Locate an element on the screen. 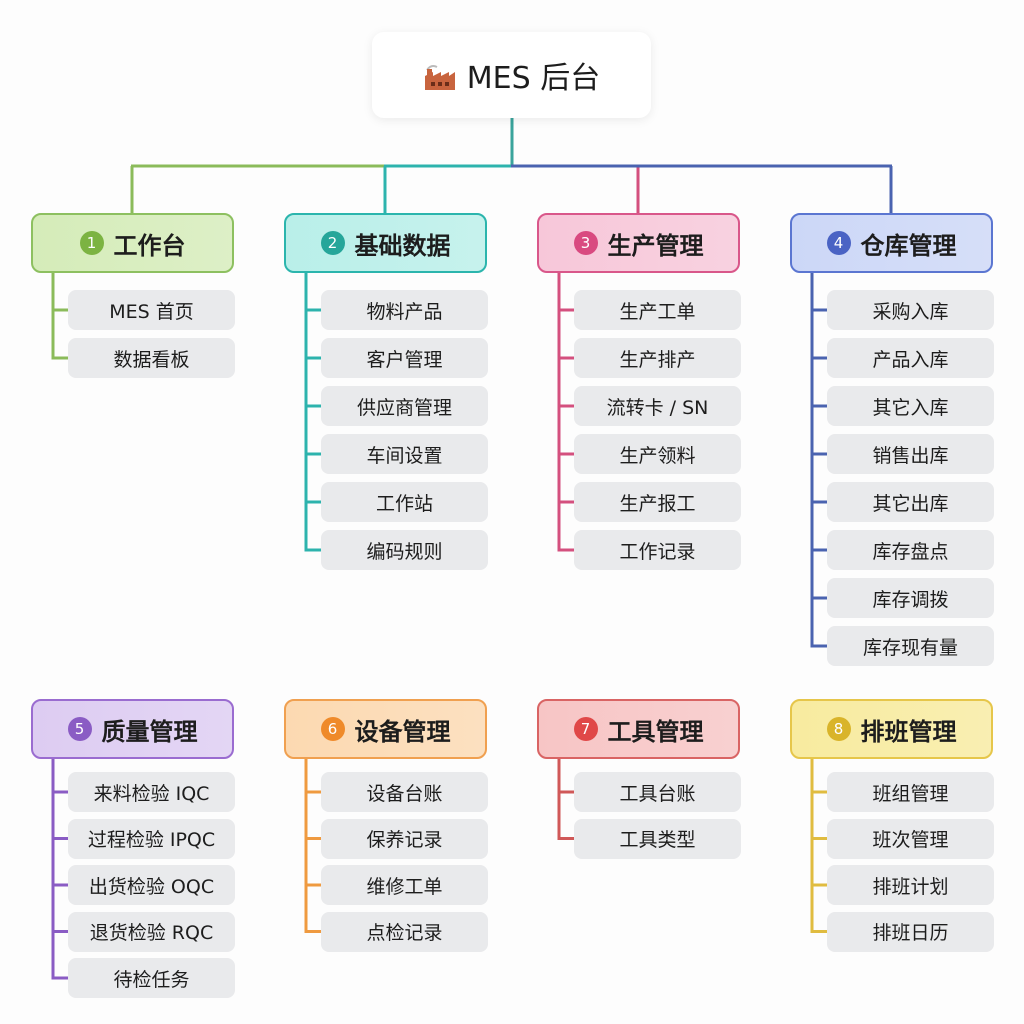  menu-item: 来料检验 IQC is located at coordinates (151, 792).